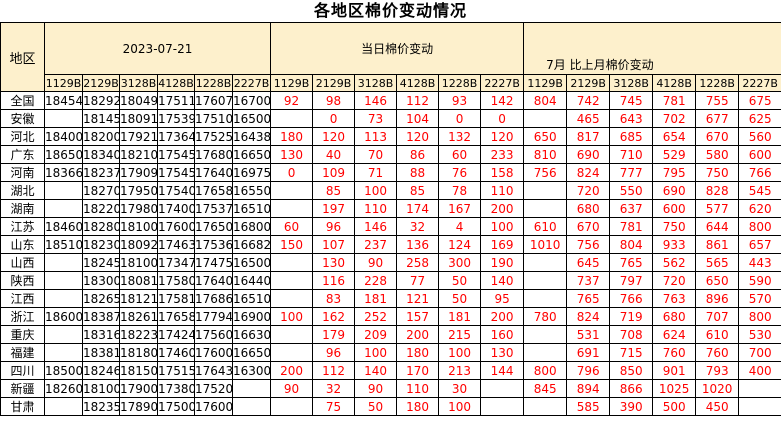 Image resolution: width=781 pixels, height=421 pixels. What do you see at coordinates (545, 226) in the screenshot?
I see `monthly-change-cell: 610` at bounding box center [545, 226].